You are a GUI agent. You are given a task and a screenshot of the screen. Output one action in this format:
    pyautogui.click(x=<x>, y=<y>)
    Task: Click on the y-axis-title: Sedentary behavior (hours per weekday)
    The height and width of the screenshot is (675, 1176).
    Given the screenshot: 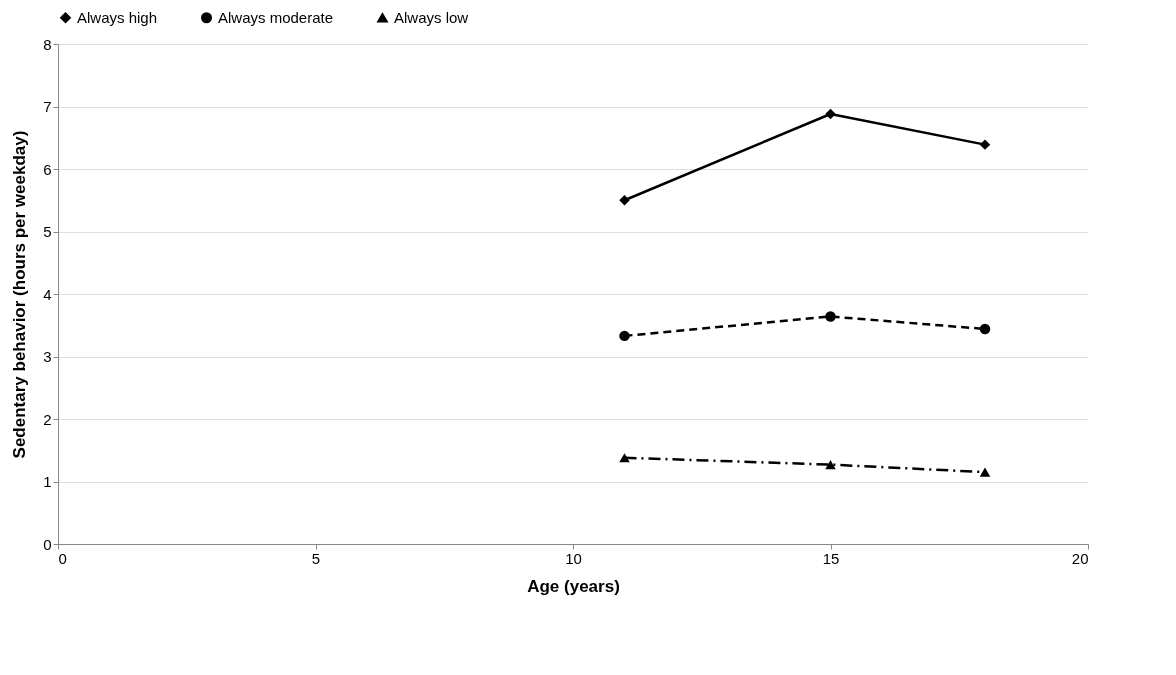 What is the action you would take?
    pyautogui.click(x=20, y=294)
    